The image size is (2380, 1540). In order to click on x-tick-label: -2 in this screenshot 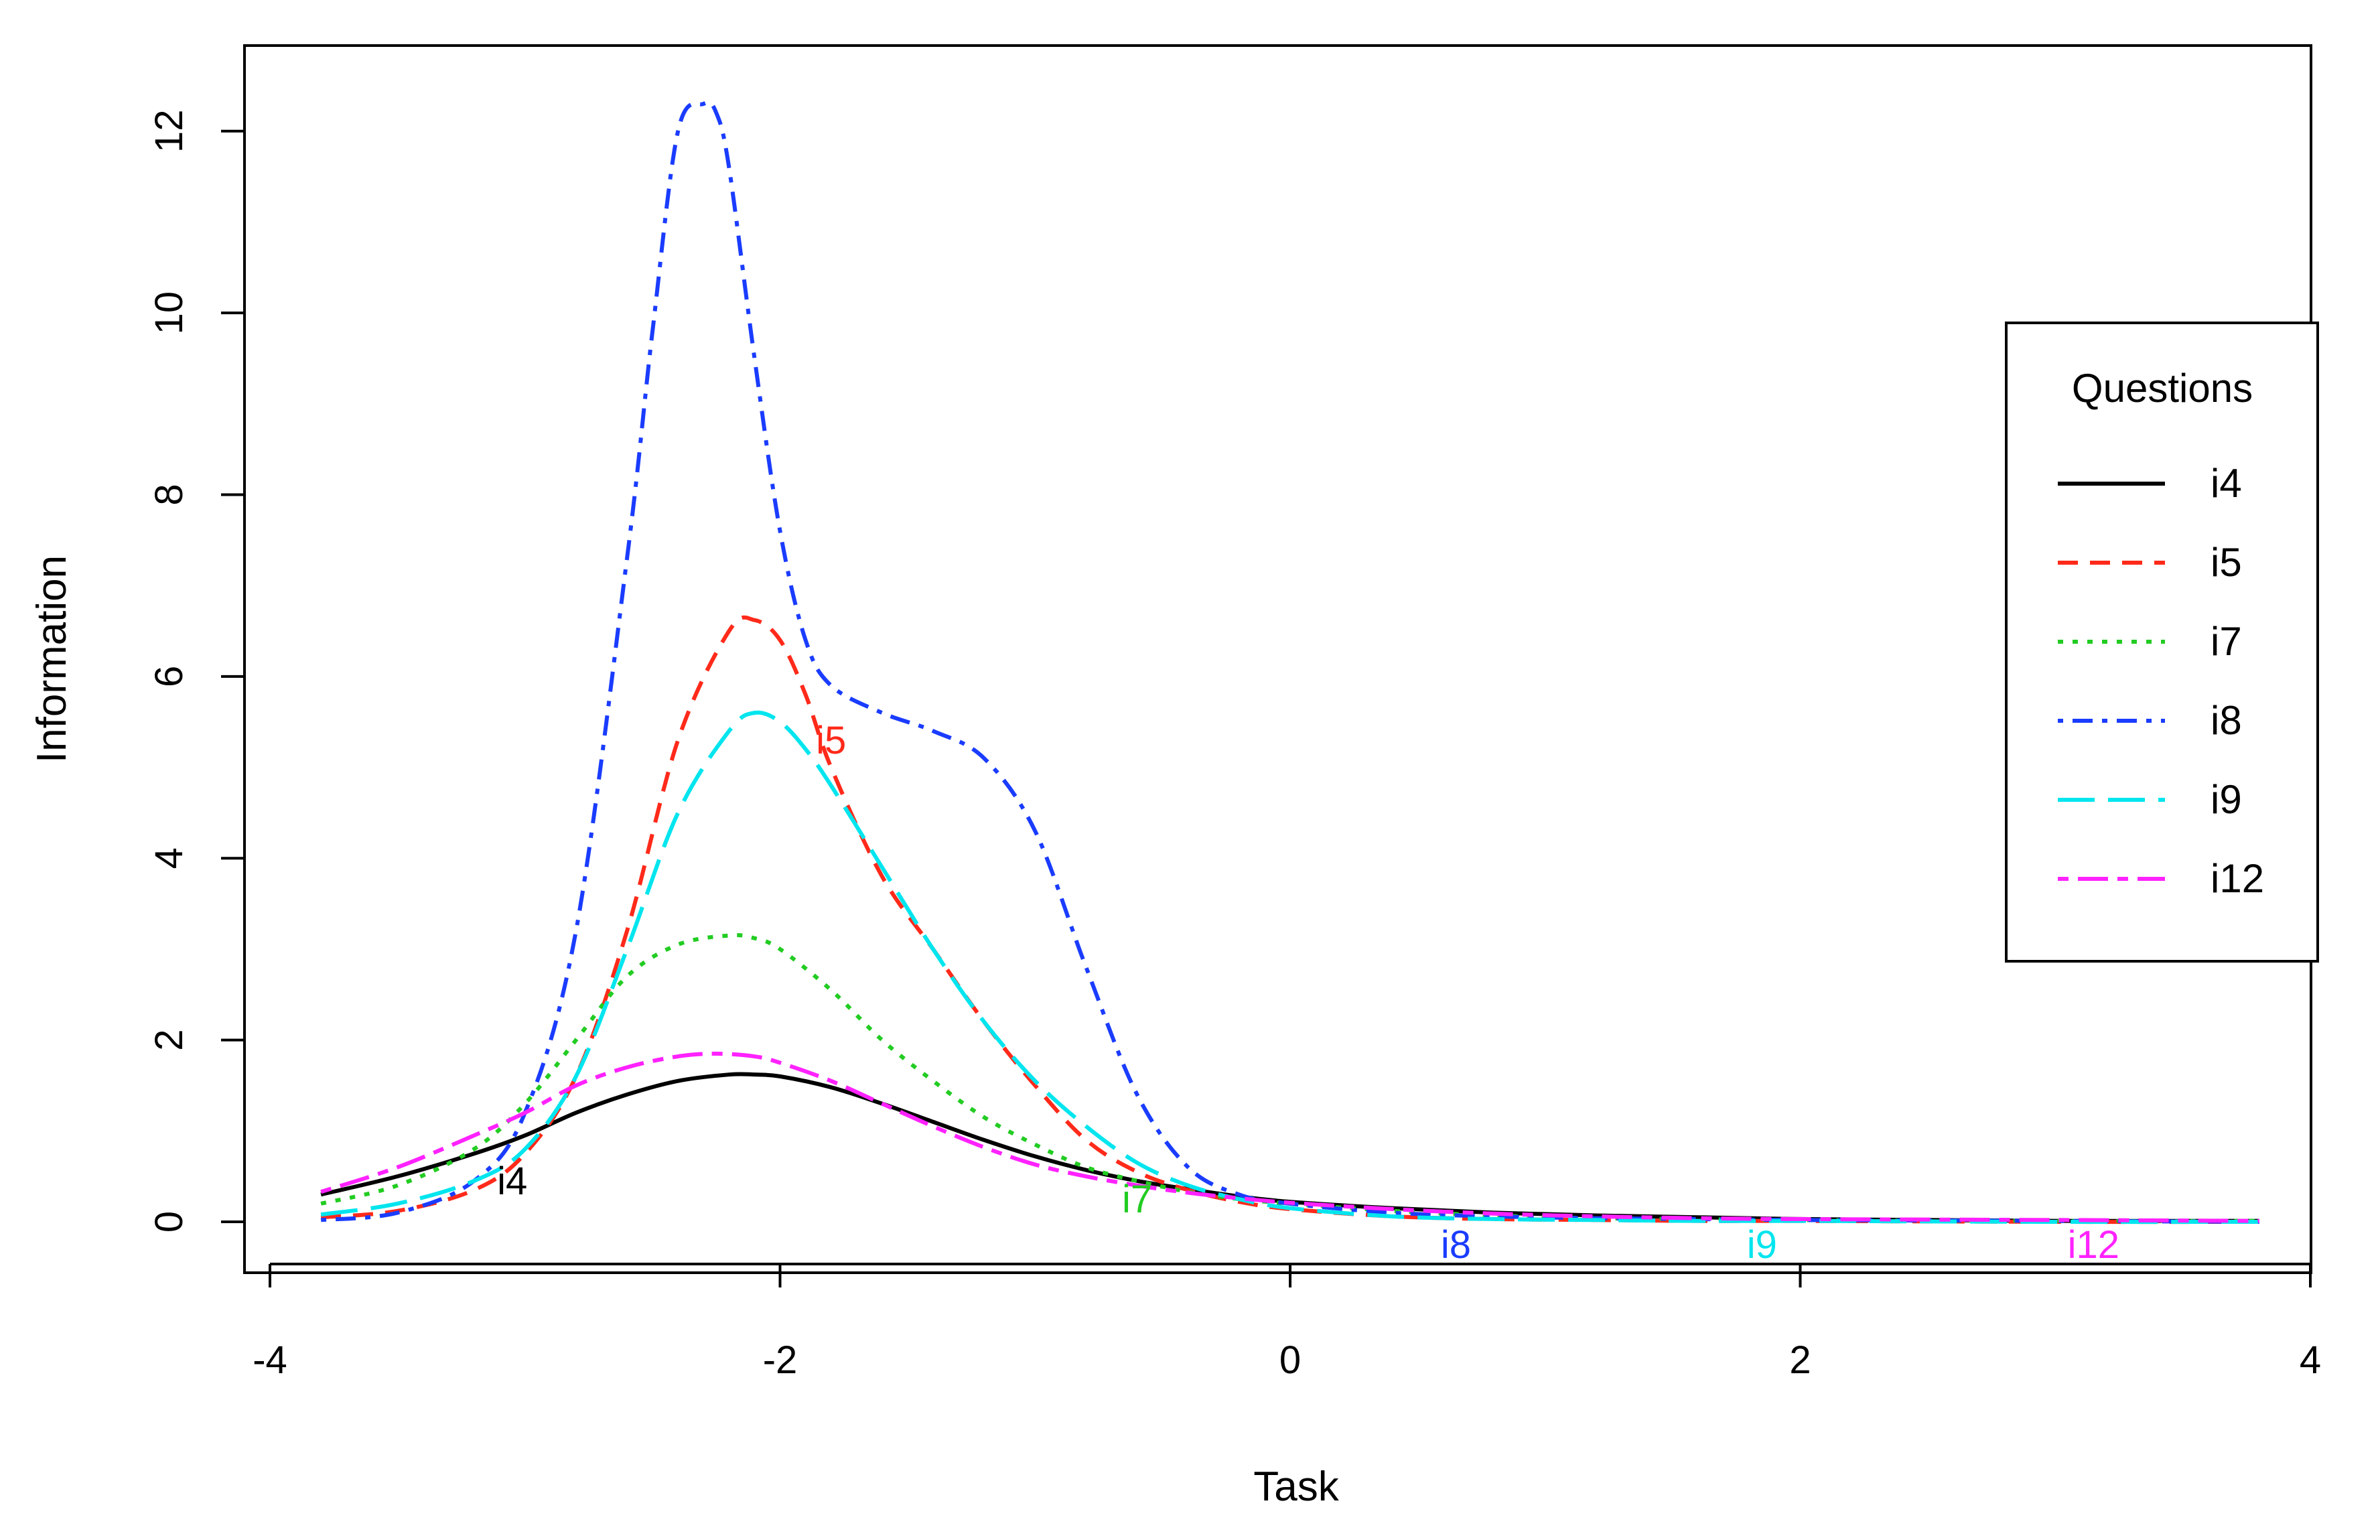, I will do `click(780, 1360)`.